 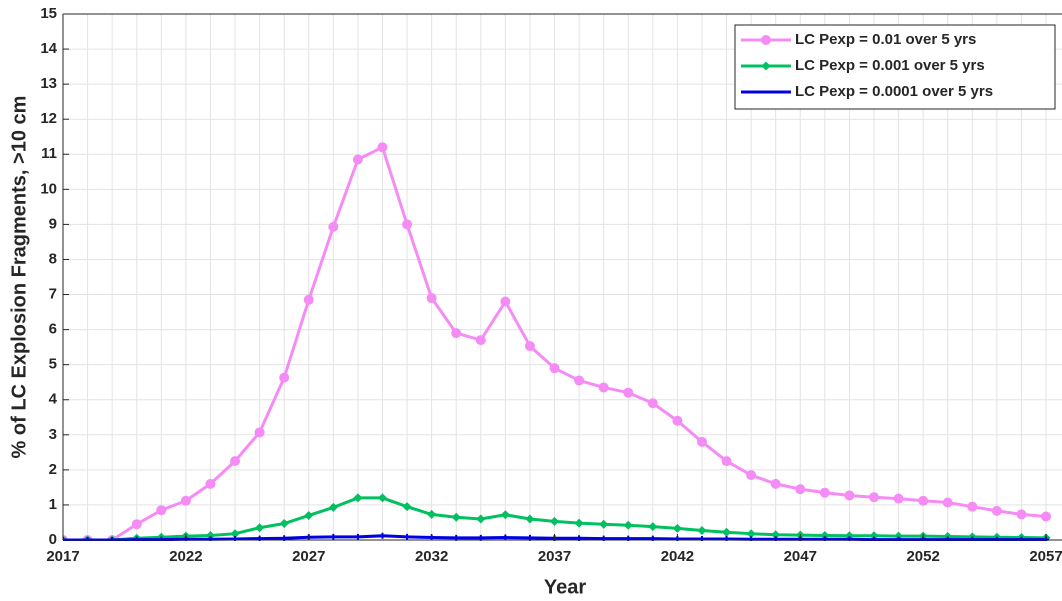 I want to click on y-axis-label: % of LC Explosion Fragments, >10 cm, so click(x=19, y=277).